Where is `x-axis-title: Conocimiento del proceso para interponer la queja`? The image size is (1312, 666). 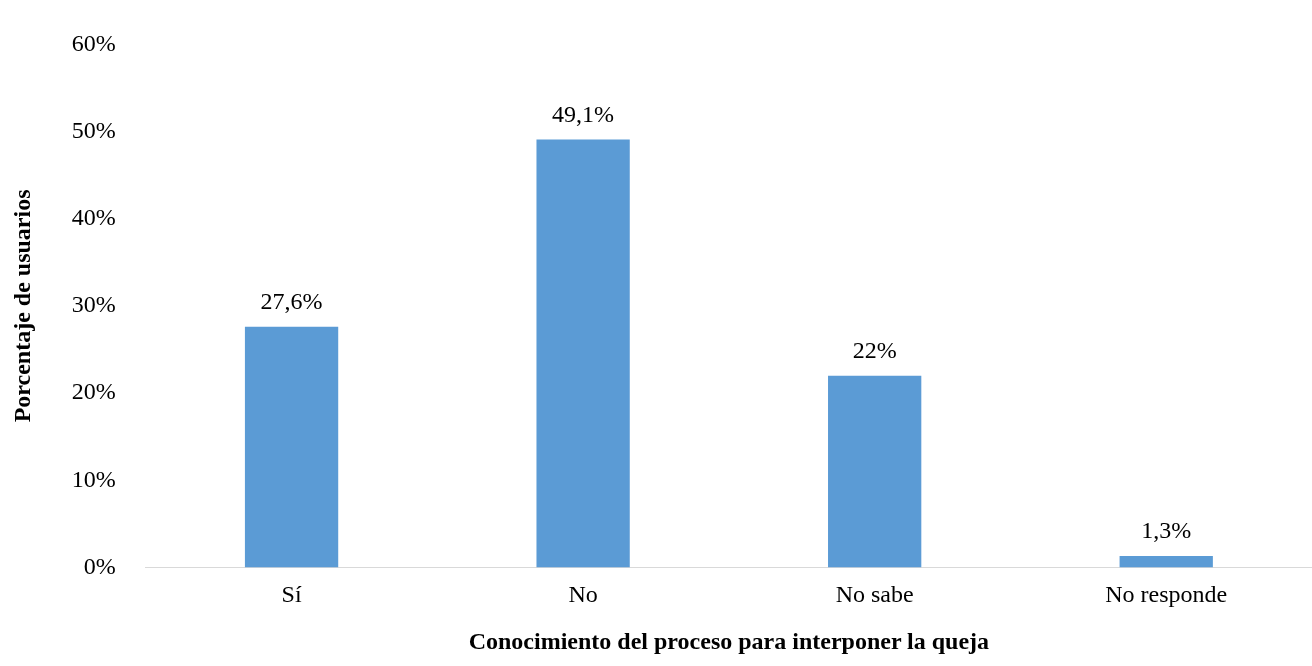 x-axis-title: Conocimiento del proceso para interponer la queja is located at coordinates (729, 640).